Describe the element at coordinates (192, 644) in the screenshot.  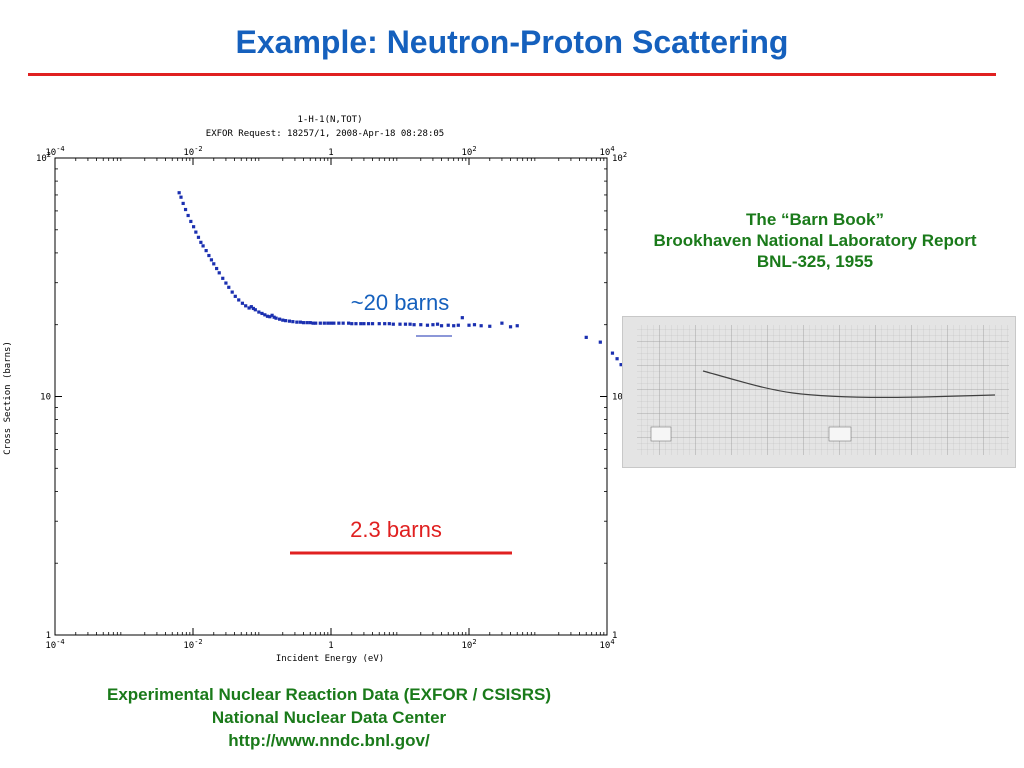
I see `x-tick-label: 10⁻²` at that location.